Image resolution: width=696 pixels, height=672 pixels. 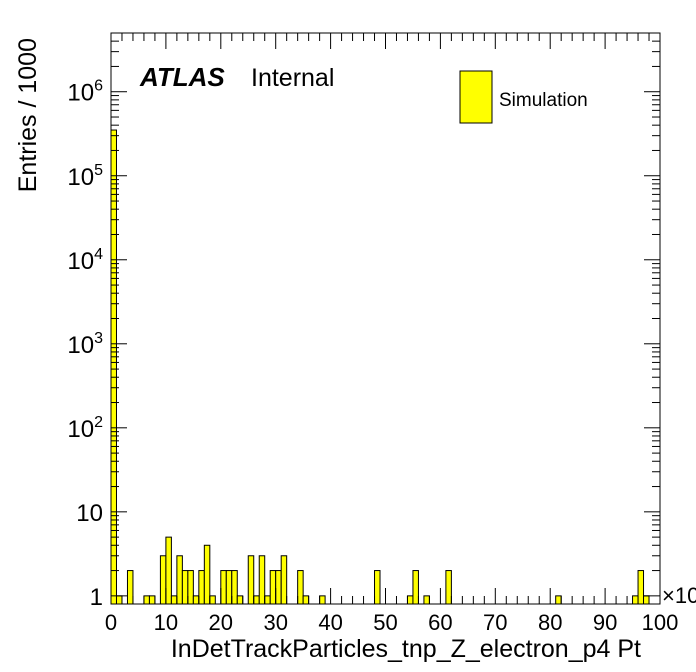 What do you see at coordinates (111, 622) in the screenshot?
I see `x-tick-label: 0` at bounding box center [111, 622].